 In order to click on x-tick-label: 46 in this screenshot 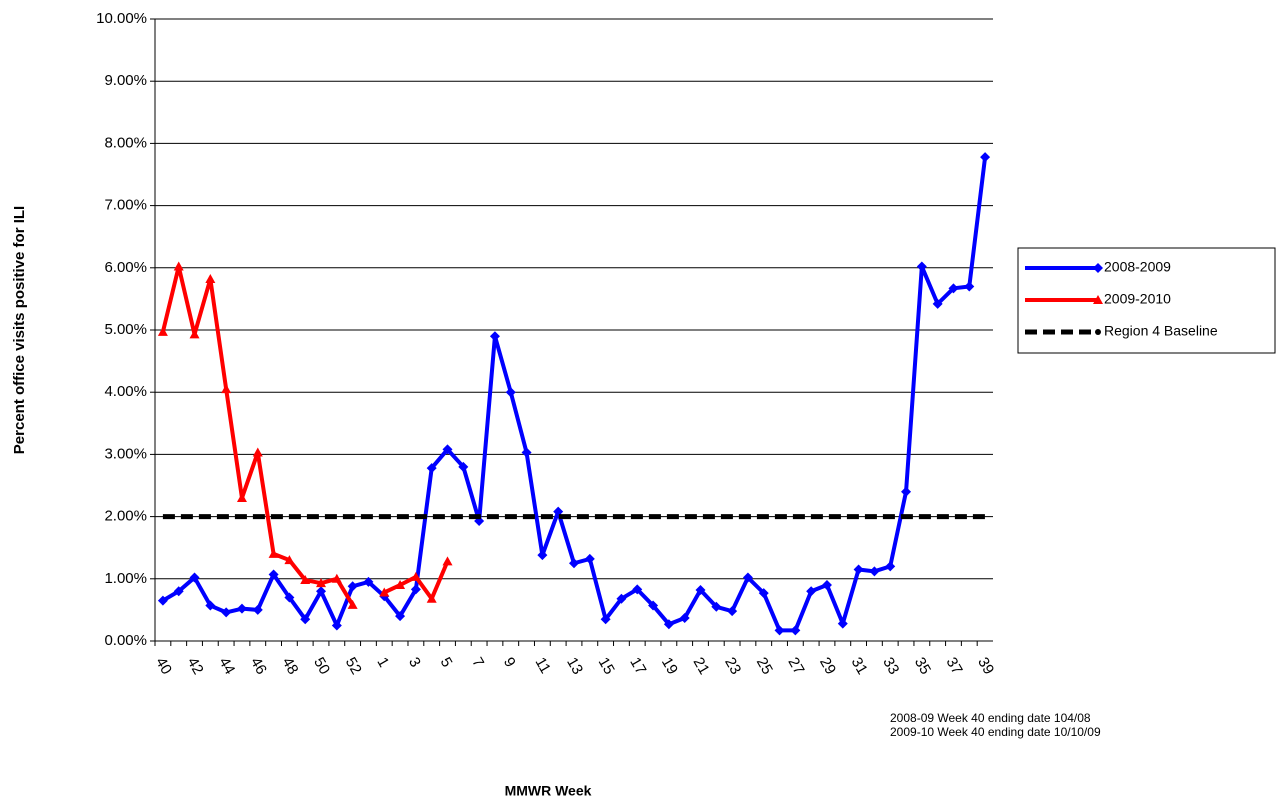, I will do `click(258, 665)`.